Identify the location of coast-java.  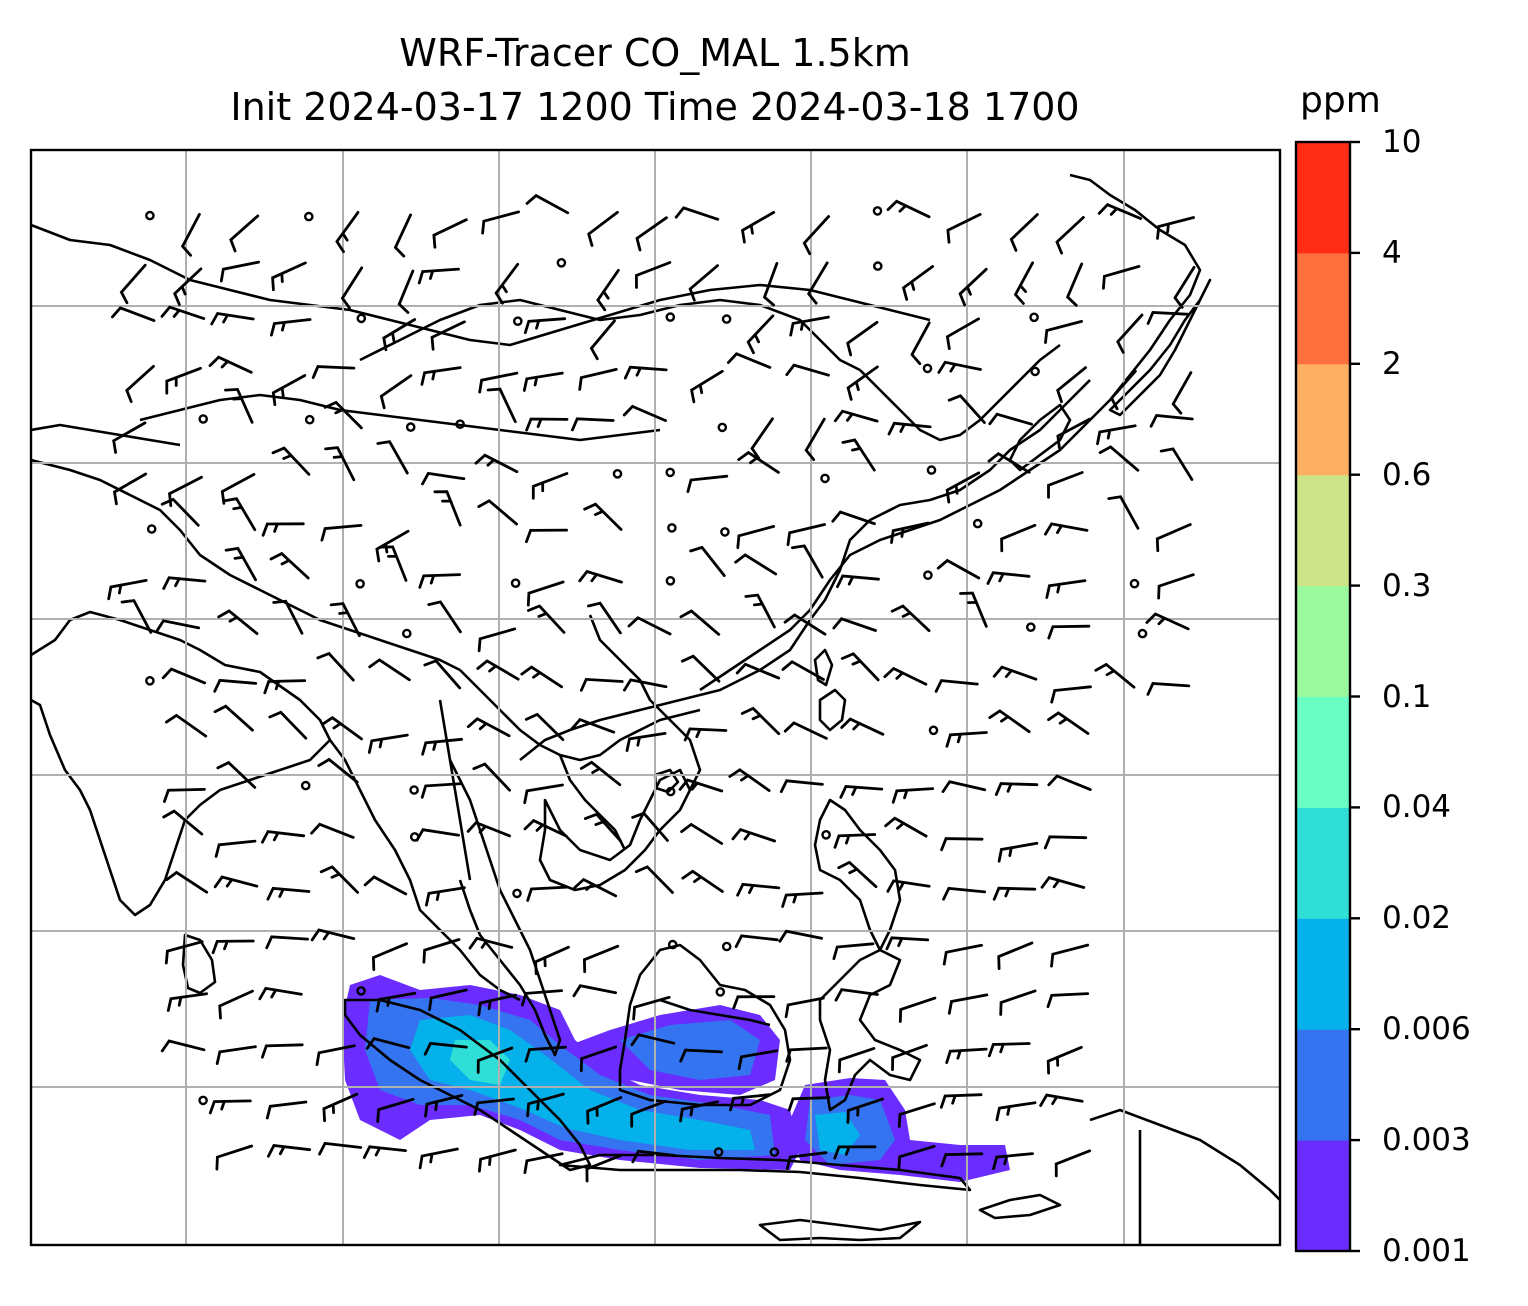
(765, 1172).